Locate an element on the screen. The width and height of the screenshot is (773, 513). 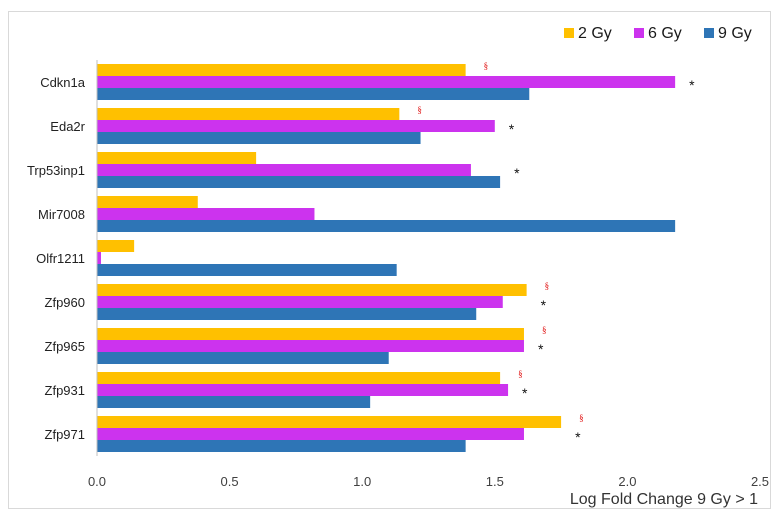
legend-label-6-gy: 6 Gy is located at coordinates (665, 33).